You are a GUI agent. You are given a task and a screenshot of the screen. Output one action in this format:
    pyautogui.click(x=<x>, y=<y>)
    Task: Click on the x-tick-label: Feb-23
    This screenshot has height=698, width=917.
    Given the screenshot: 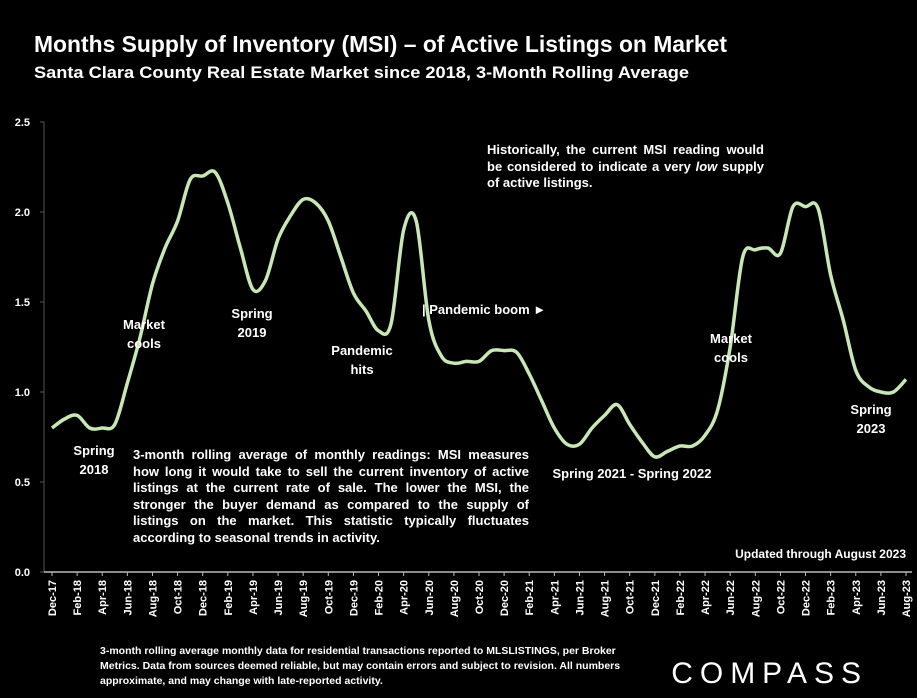 What is the action you would take?
    pyautogui.click(x=832, y=597)
    